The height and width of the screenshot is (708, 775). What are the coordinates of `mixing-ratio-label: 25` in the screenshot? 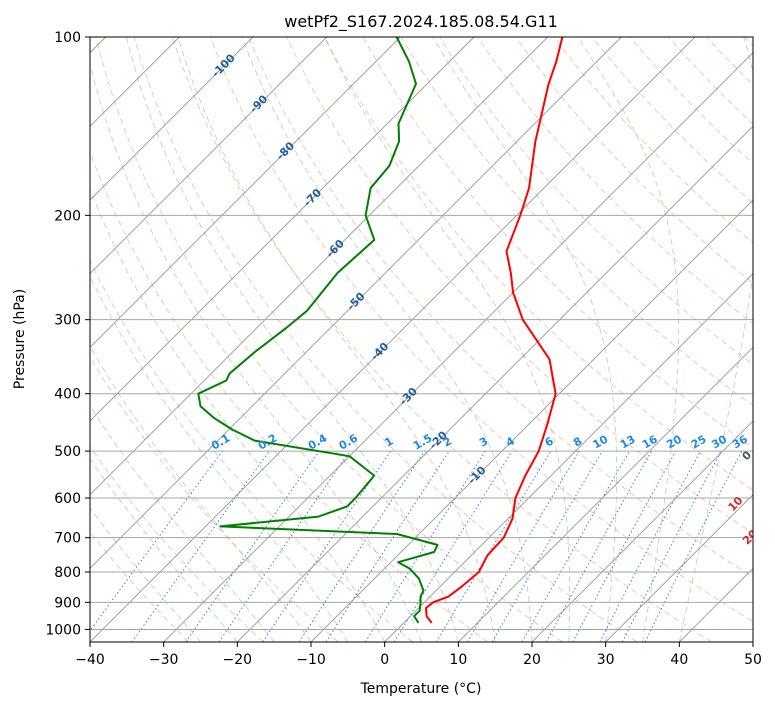 It's located at (699, 442).